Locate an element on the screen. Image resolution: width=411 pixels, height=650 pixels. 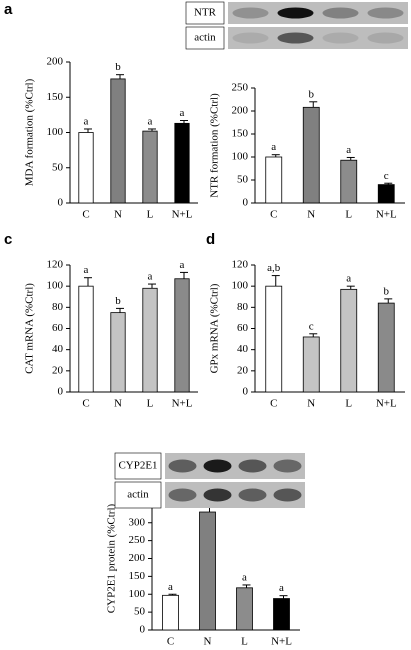
y-tick-label: 300 is located at coordinates (137, 522).